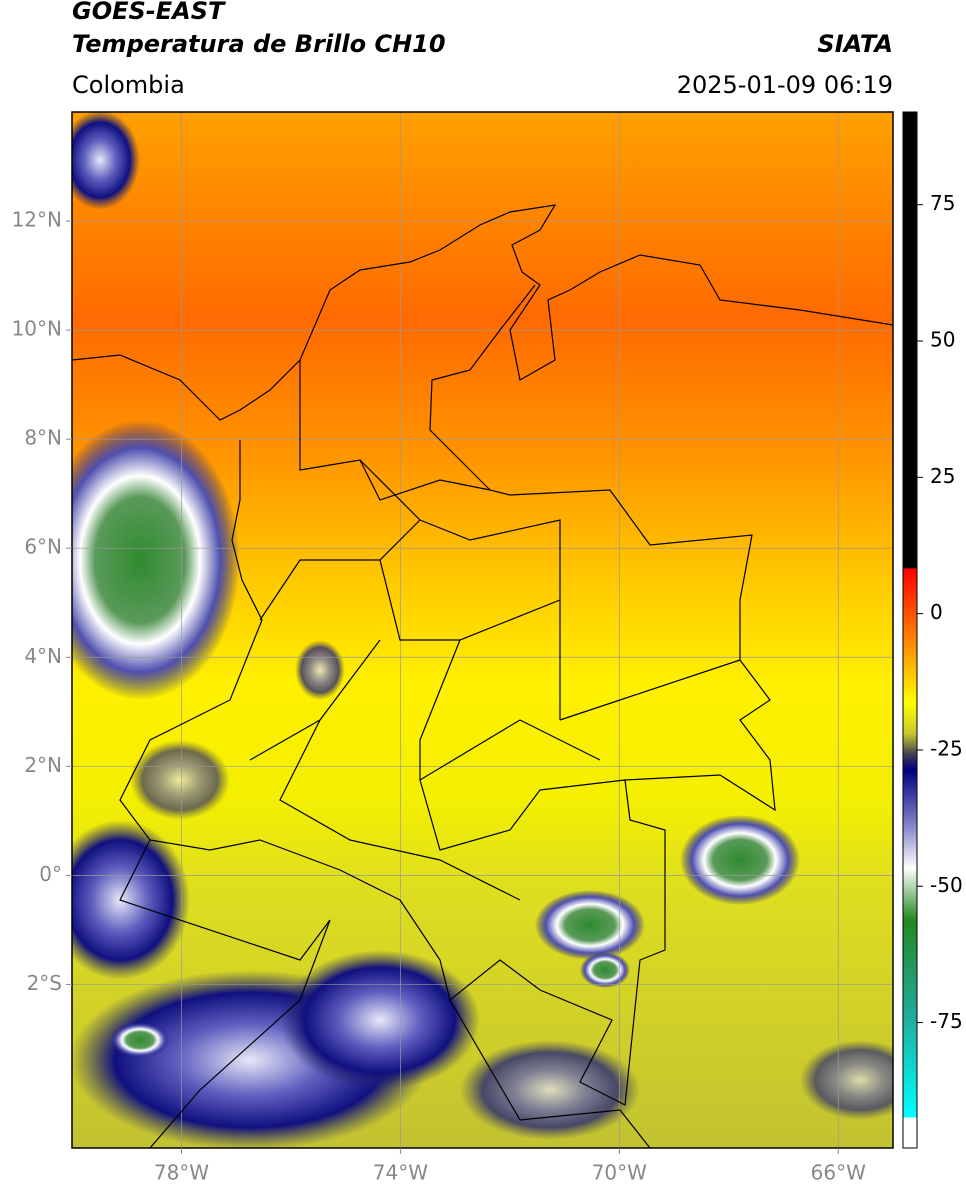  Describe the element at coordinates (37, 220) in the screenshot. I see `y-tick-label: 12°N` at that location.